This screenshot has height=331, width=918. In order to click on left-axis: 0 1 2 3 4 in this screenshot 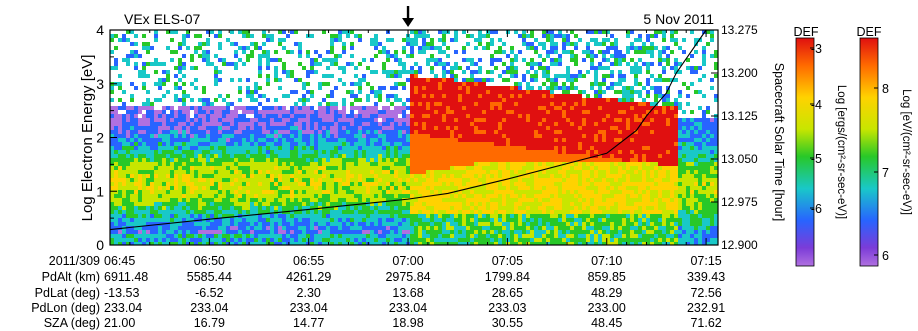, I will do `click(106, 137)`.